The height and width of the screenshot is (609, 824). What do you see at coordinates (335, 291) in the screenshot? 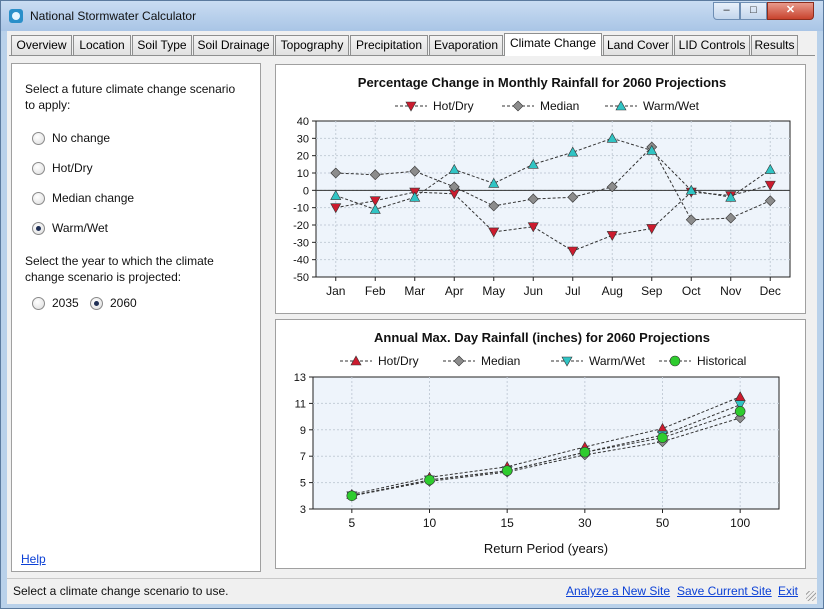
I see `x-tick-label: Jan` at bounding box center [335, 291].